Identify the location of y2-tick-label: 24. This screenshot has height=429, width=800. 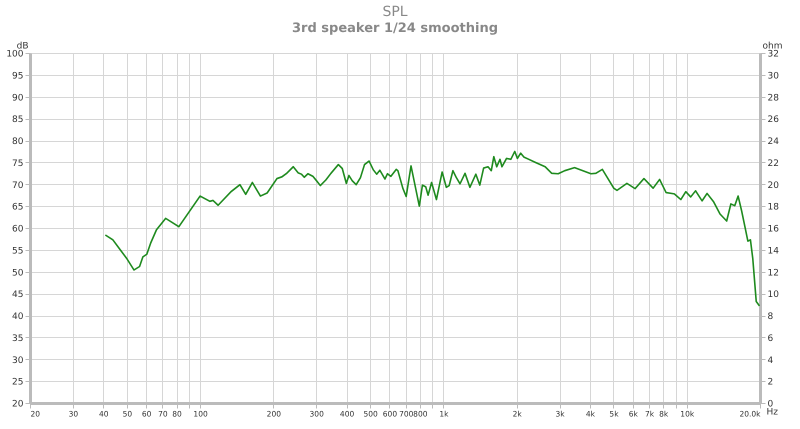
(774, 142).